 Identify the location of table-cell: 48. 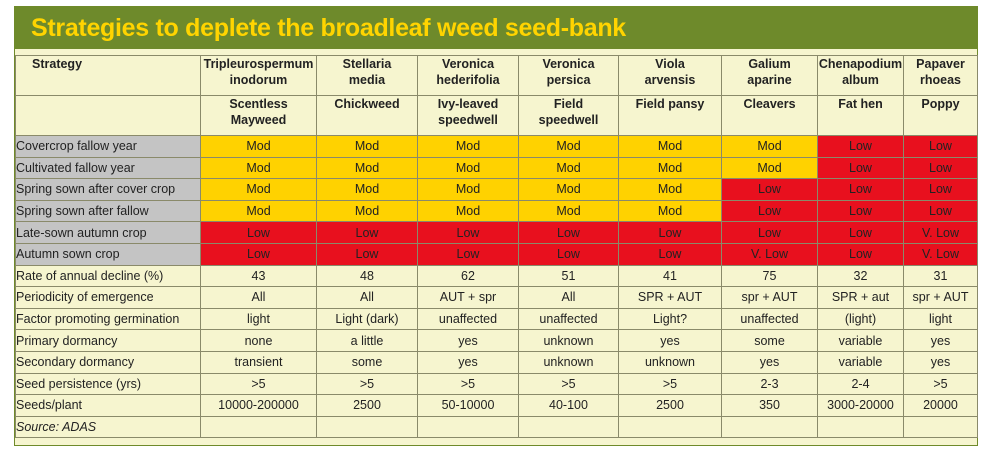
(367, 276).